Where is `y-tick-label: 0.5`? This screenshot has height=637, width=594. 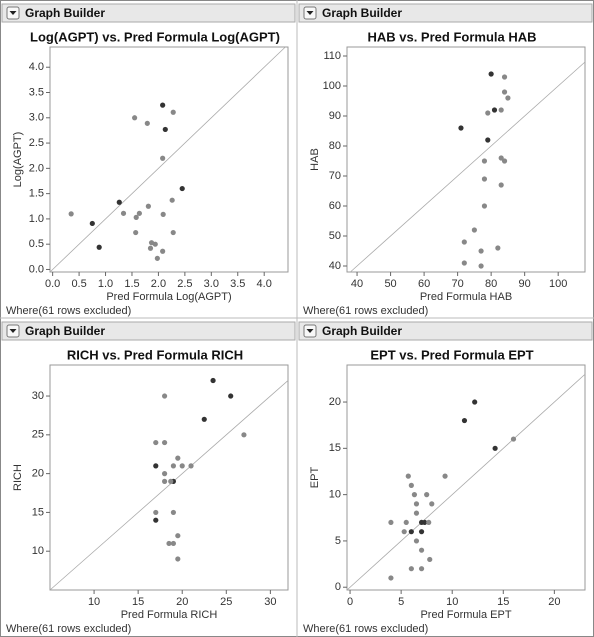 y-tick-label: 0.5 is located at coordinates (36, 244).